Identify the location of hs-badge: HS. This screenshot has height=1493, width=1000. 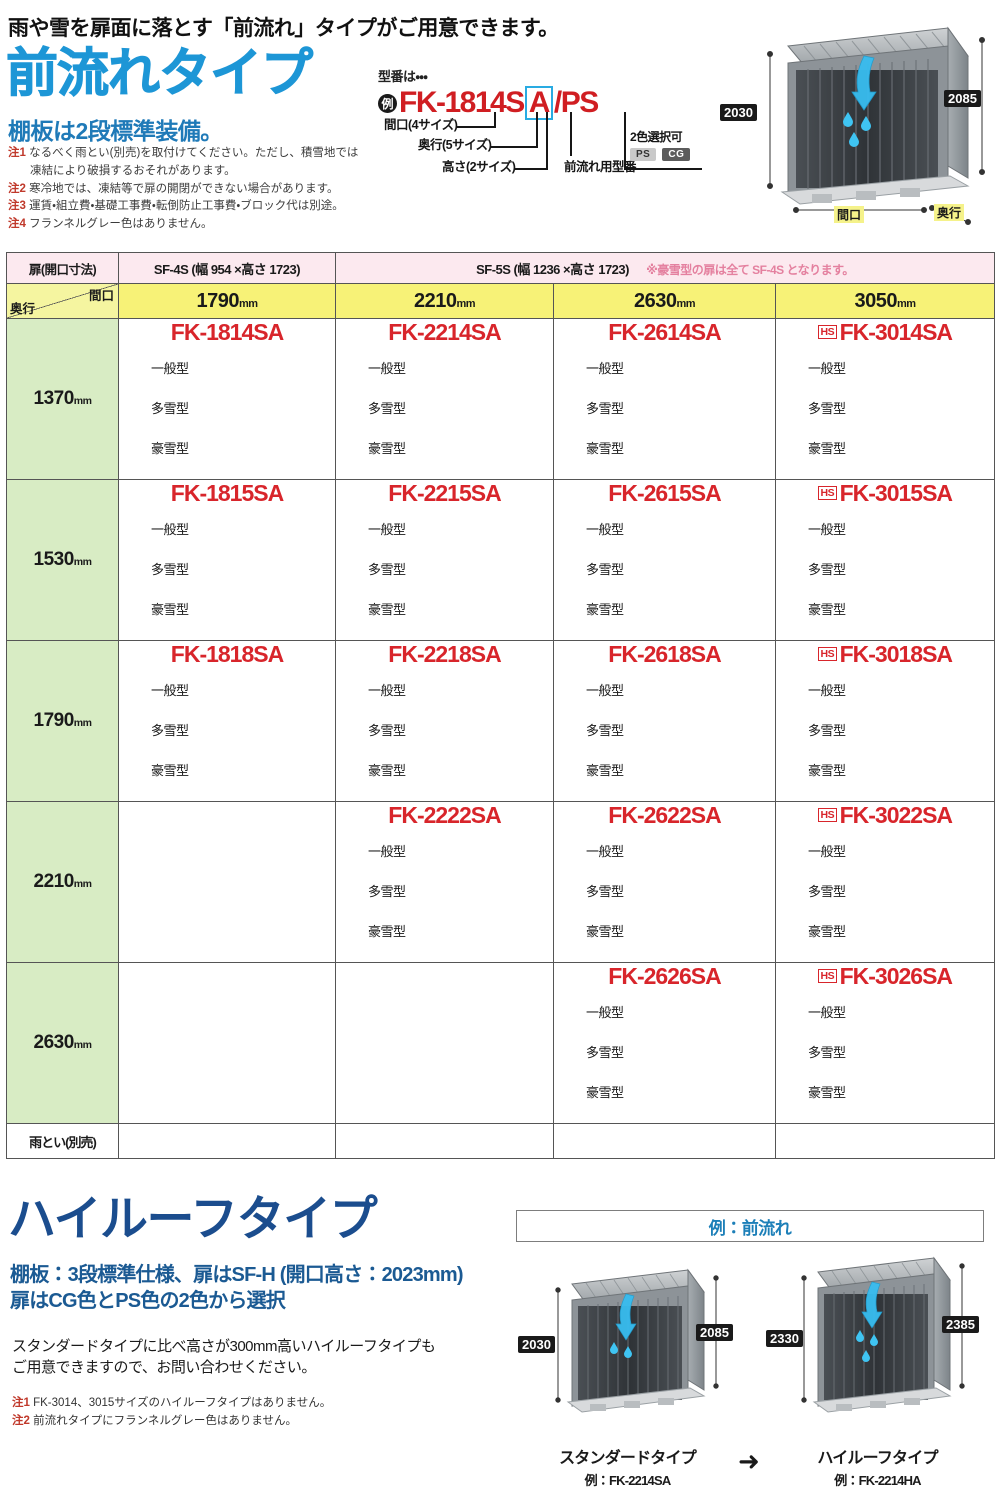
(827, 493).